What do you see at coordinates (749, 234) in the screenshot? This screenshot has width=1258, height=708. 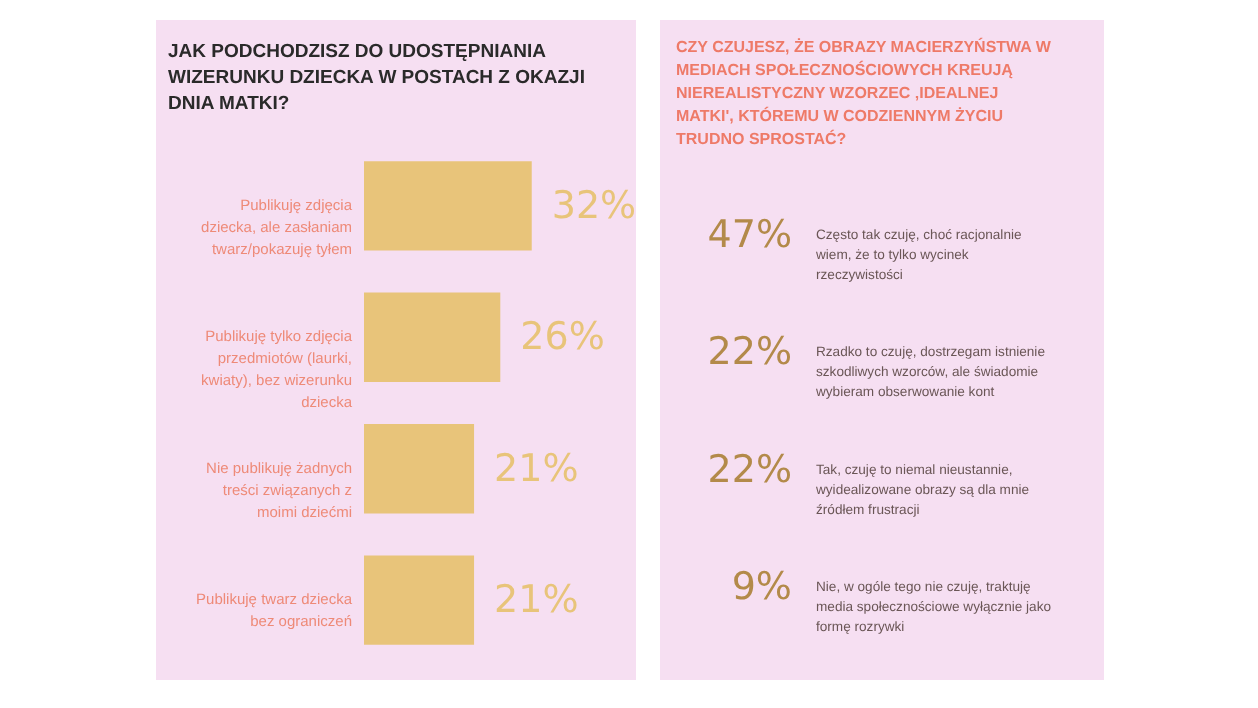 I see `data-label: 47%` at bounding box center [749, 234].